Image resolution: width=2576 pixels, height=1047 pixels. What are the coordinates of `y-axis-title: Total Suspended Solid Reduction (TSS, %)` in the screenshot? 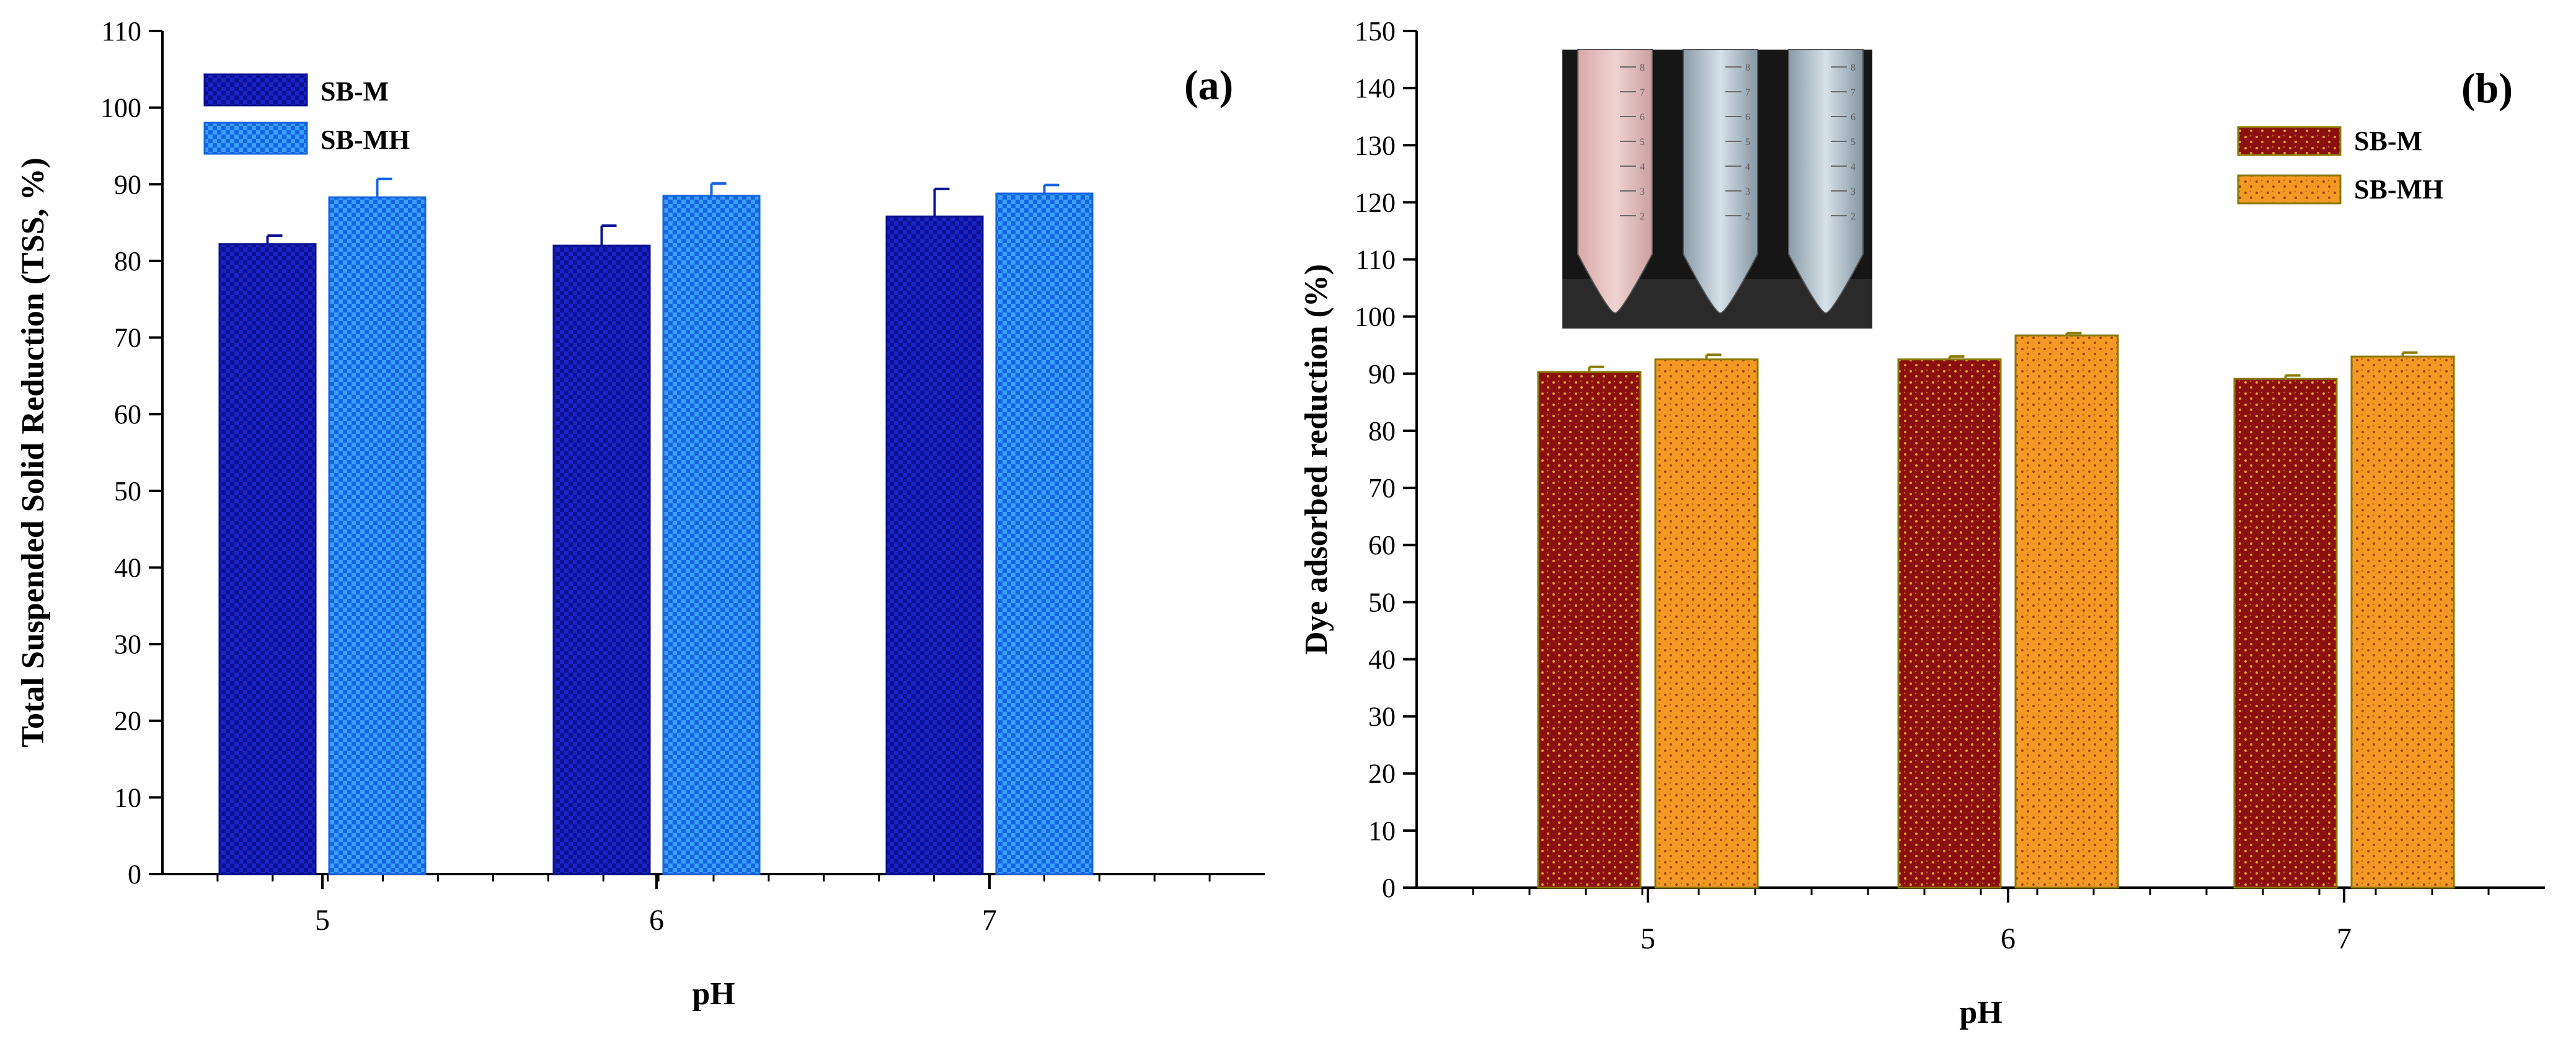 It's located at (33, 453).